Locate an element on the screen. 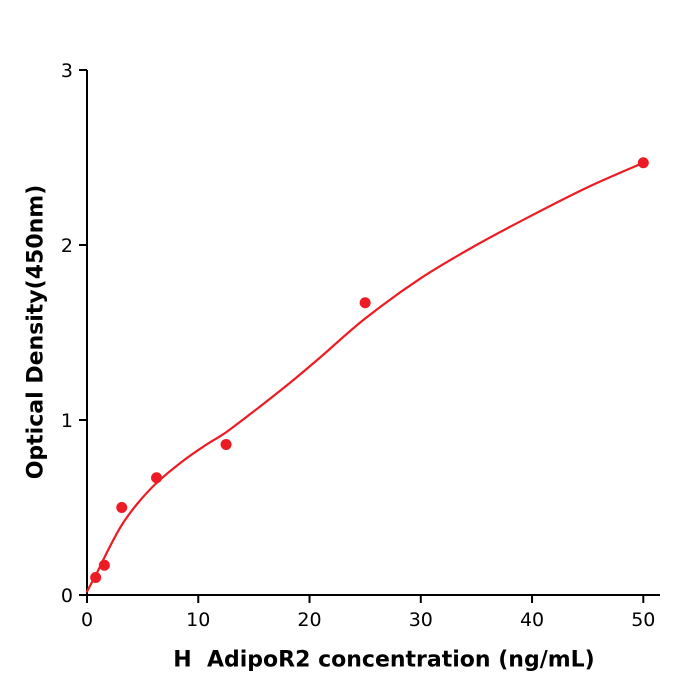 The width and height of the screenshot is (700, 700). x-tick-label: 40 is located at coordinates (532, 620).